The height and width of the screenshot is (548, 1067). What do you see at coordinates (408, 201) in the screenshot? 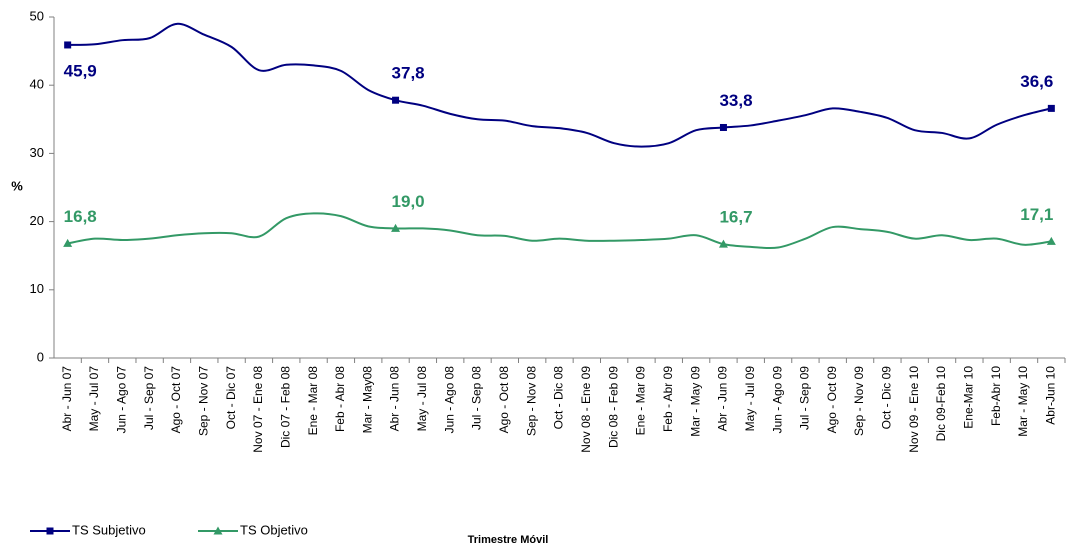
I see `data-label: 19,0` at bounding box center [408, 201].